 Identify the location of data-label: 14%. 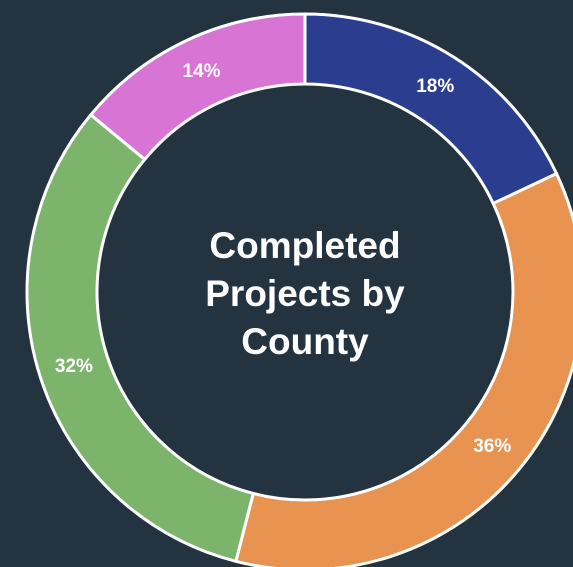
(202, 71).